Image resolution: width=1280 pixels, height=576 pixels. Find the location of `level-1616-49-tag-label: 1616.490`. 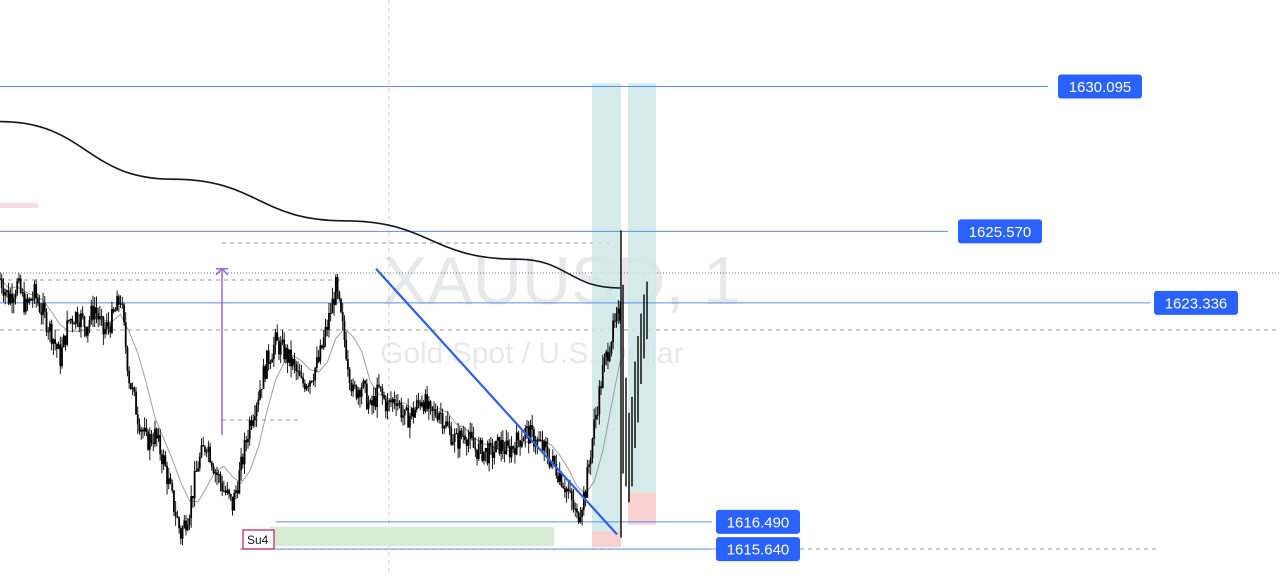

level-1616-49-tag-label: 1616.490 is located at coordinates (758, 522).